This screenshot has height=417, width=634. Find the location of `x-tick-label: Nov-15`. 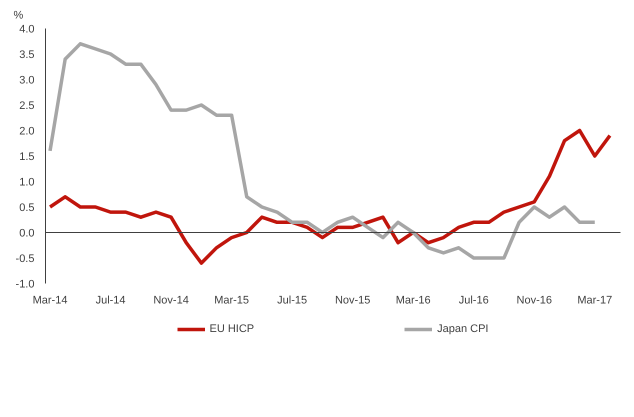

x-tick-label: Nov-15 is located at coordinates (352, 300).